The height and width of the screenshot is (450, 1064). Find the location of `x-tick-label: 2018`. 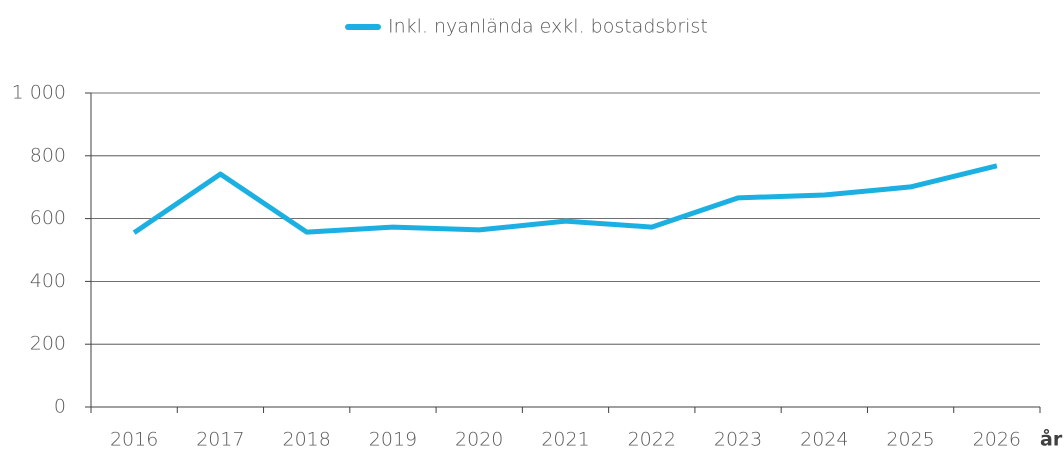

x-tick-label: 2018 is located at coordinates (307, 439).